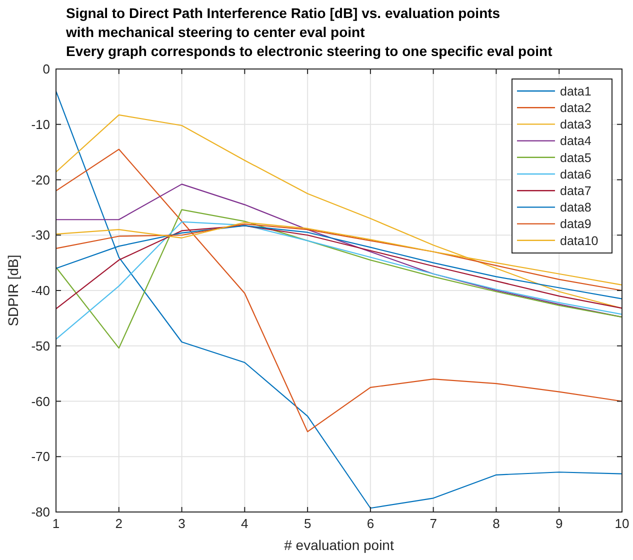  Describe the element at coordinates (576, 191) in the screenshot. I see `legend-label: data7` at that location.